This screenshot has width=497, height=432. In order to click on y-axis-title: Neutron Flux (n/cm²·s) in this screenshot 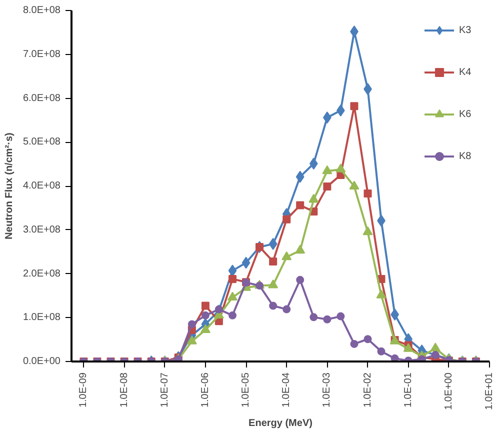, I will do `click(9, 186)`.